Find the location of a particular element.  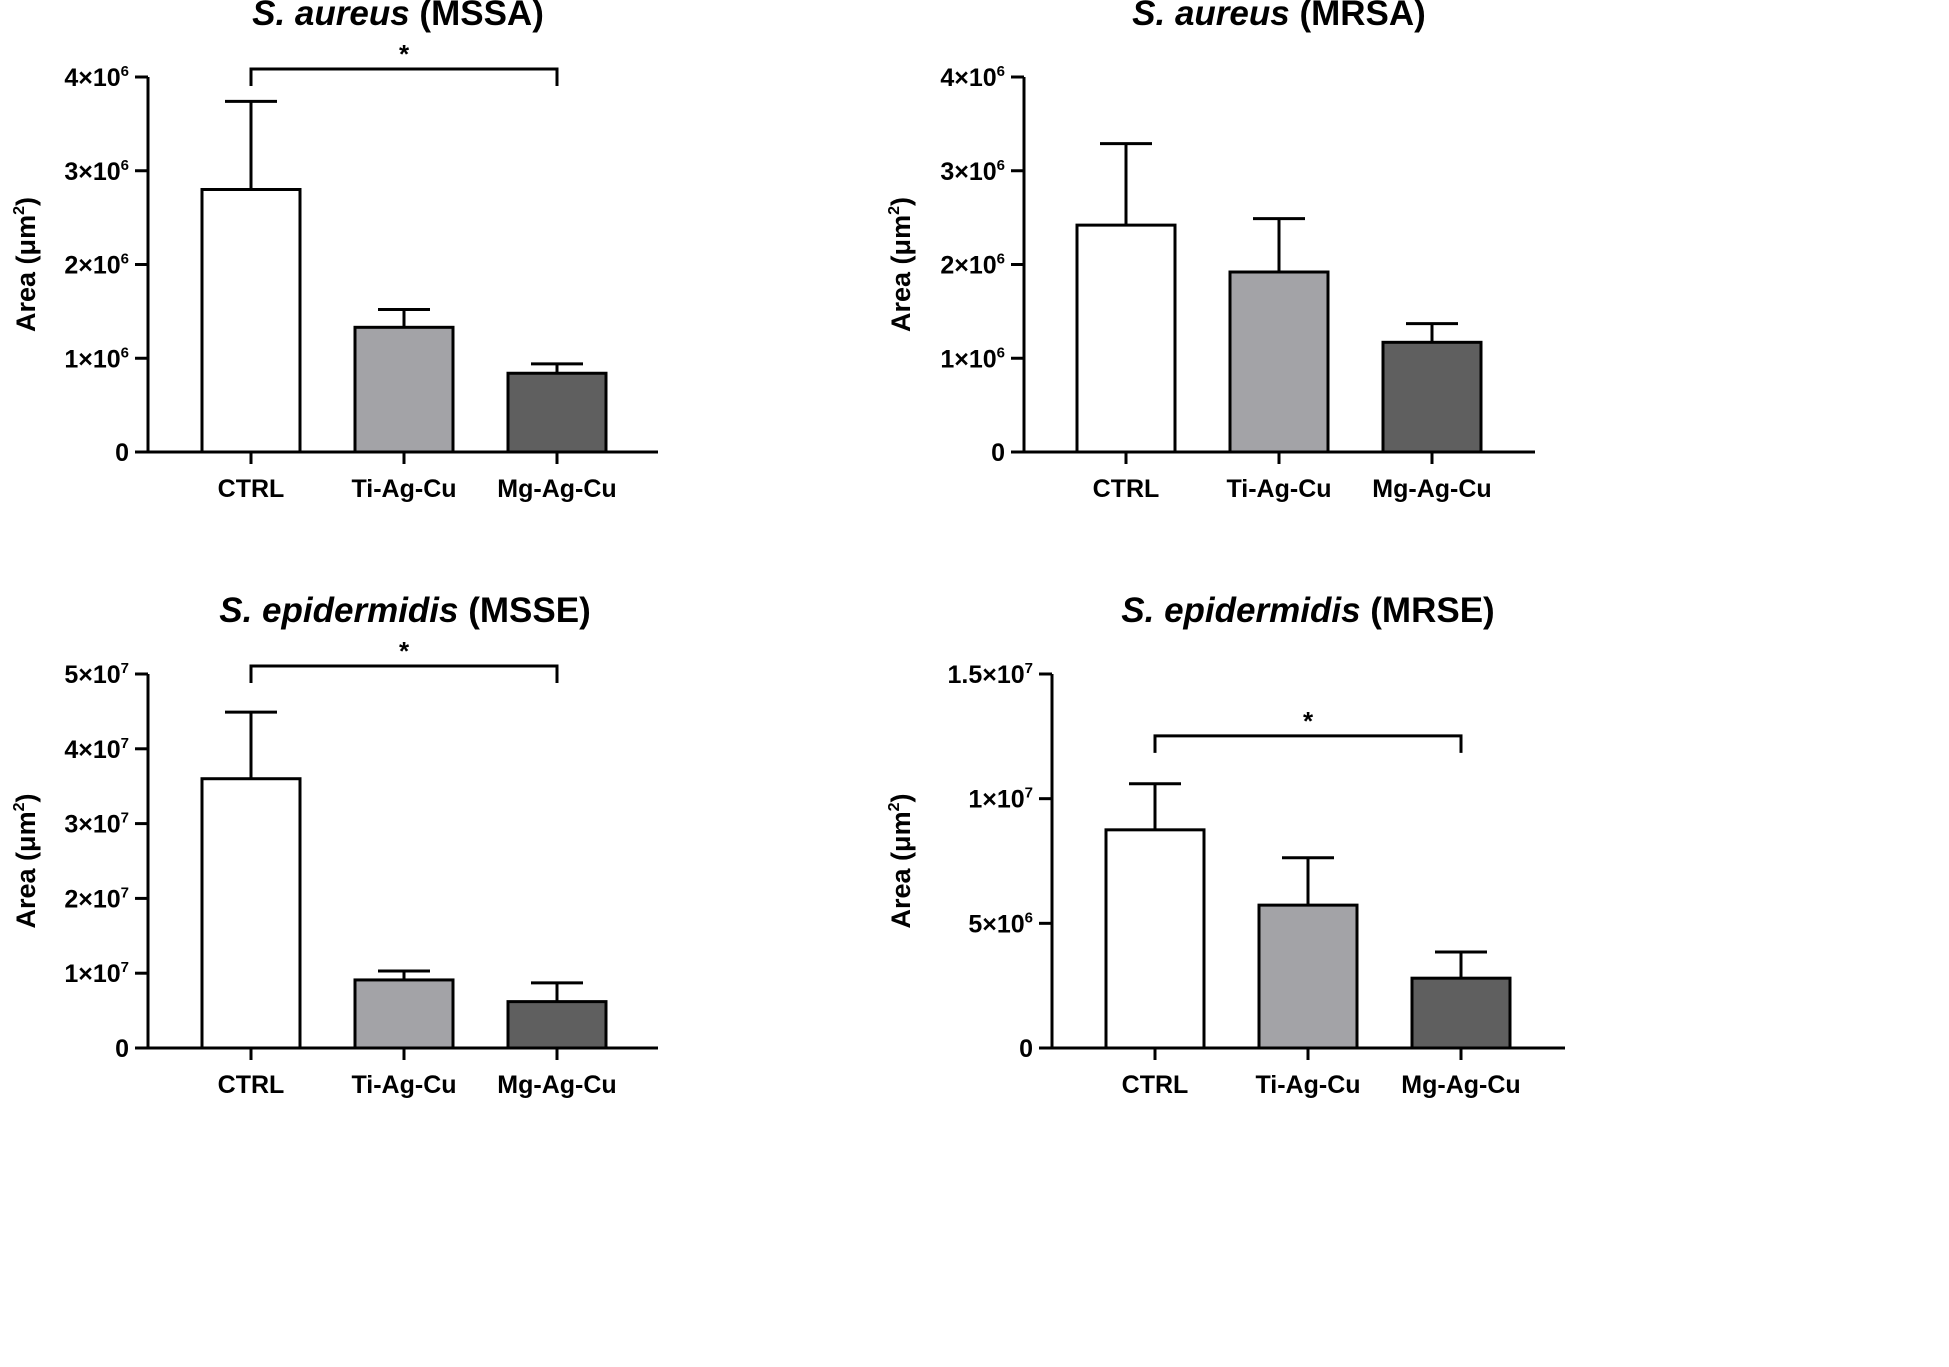

chart-title-strain: (MRSE) is located at coordinates (1428, 610).